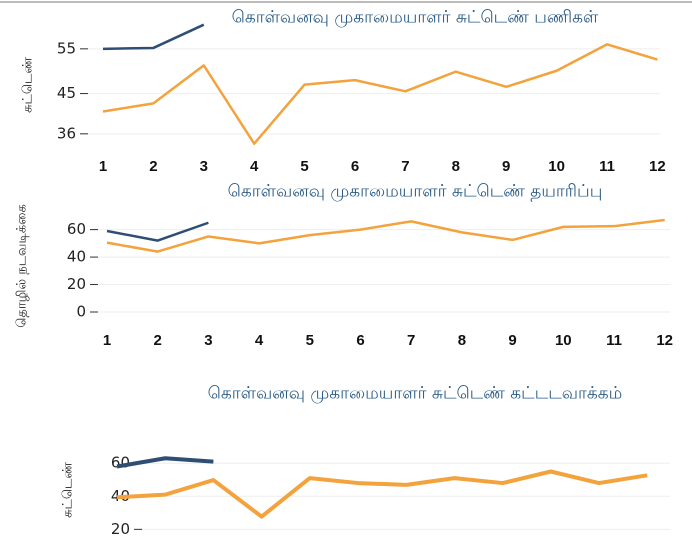 This screenshot has height=557, width=692. I want to click on y-axis-label: தொழில் நடவடிக்கை, so click(22, 266).